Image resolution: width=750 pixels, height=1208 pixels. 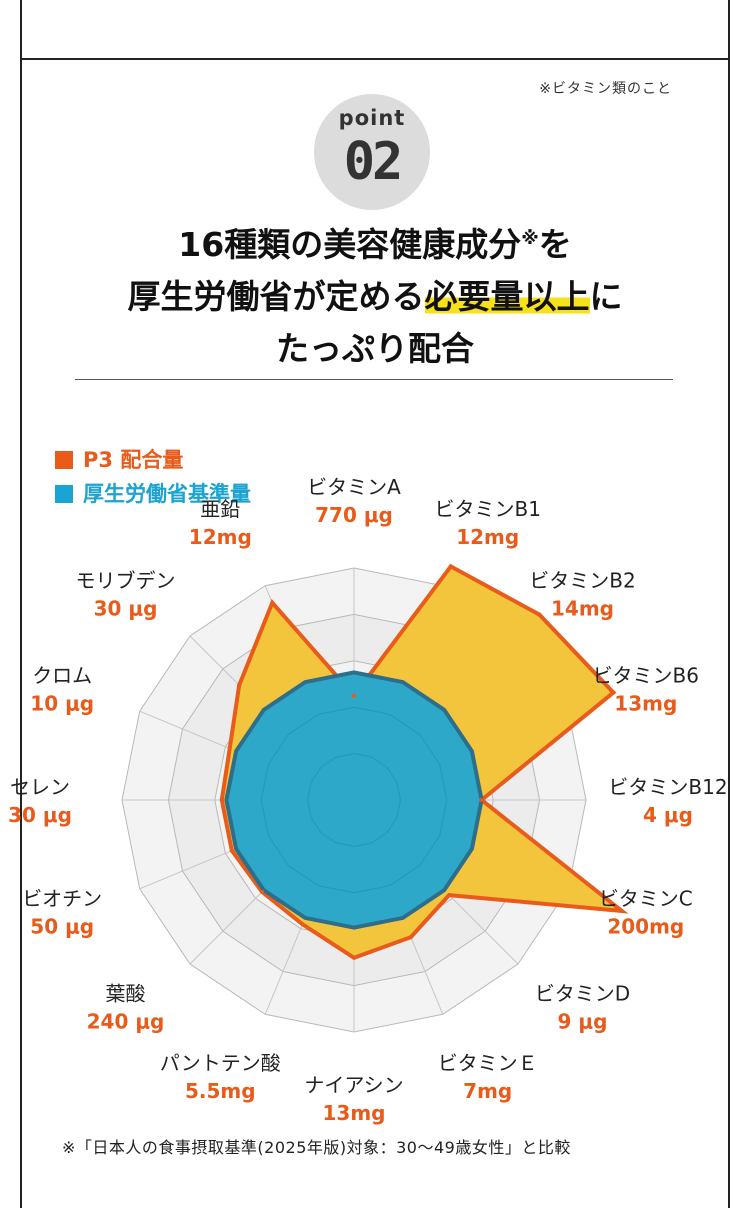 I want to click on frame-right-border, so click(x=729, y=604).